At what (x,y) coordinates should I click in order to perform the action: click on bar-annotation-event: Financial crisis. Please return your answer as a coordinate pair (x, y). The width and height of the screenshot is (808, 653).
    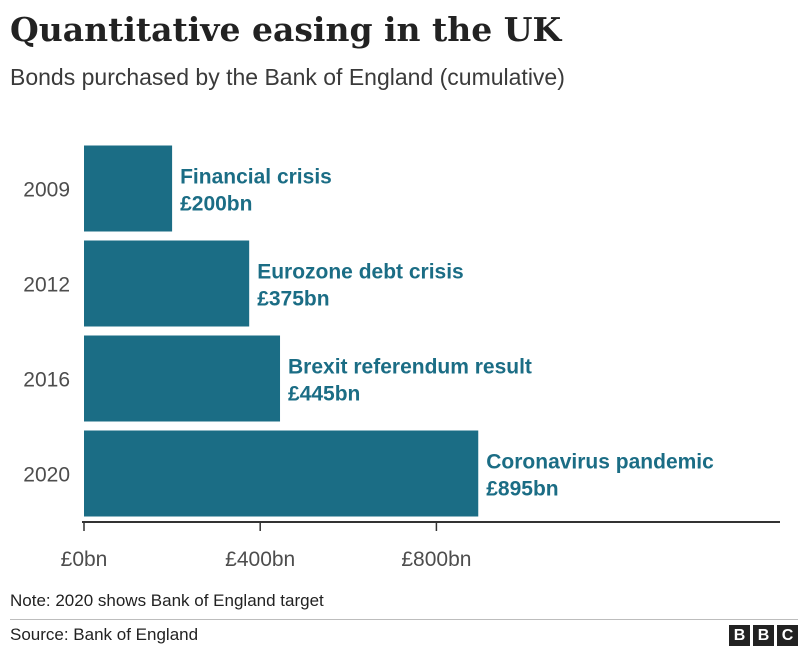
    Looking at the image, I should click on (256, 177).